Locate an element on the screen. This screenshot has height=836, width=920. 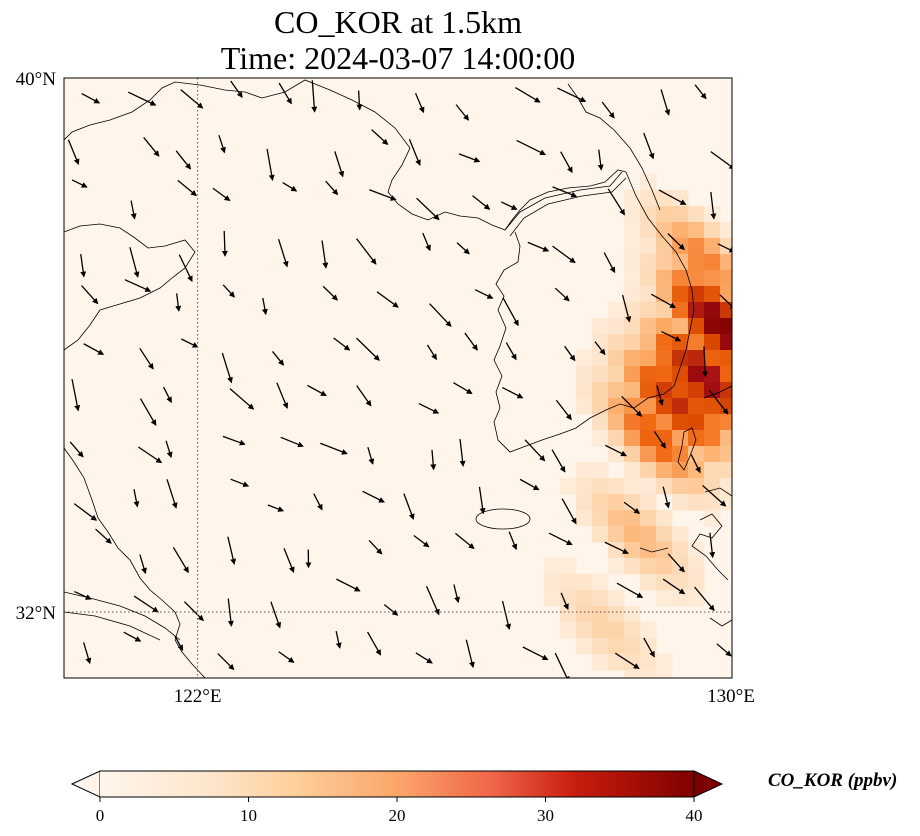
colorbar-extend-max is located at coordinates (708, 784).